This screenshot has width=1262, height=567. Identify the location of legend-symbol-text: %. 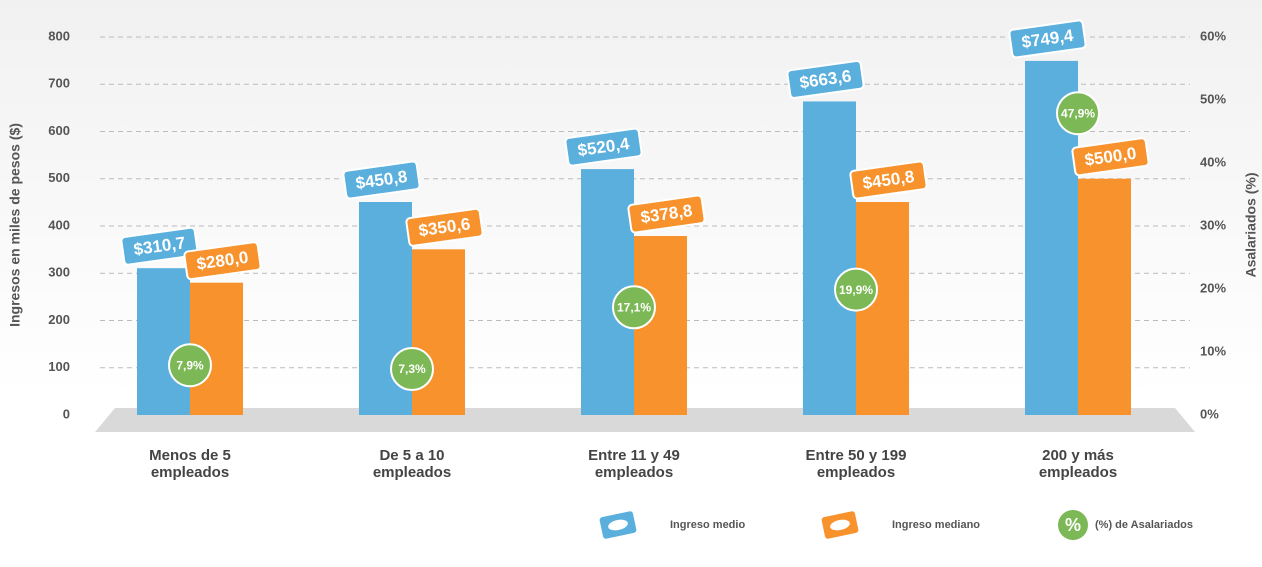
(1073, 525).